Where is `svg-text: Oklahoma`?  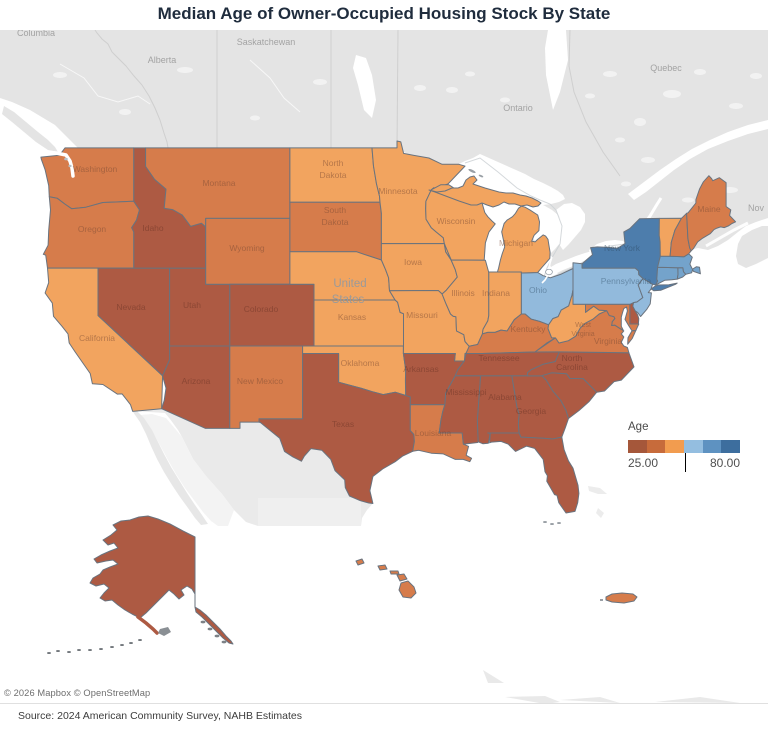 svg-text: Oklahoma is located at coordinates (360, 363).